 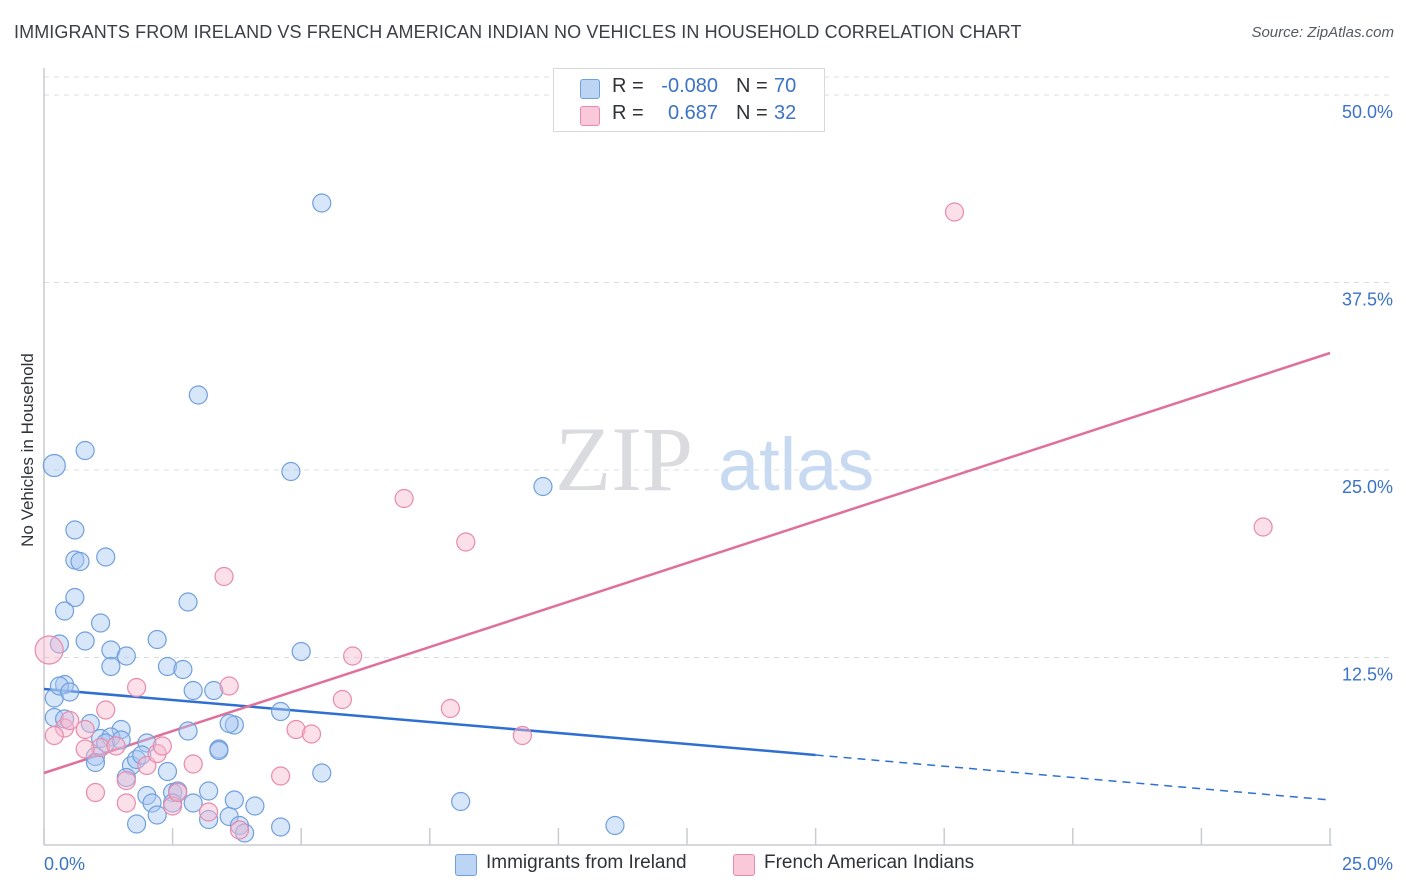 What do you see at coordinates (64, 864) in the screenshot?
I see `x-tick-label-min: 0.0%` at bounding box center [64, 864].